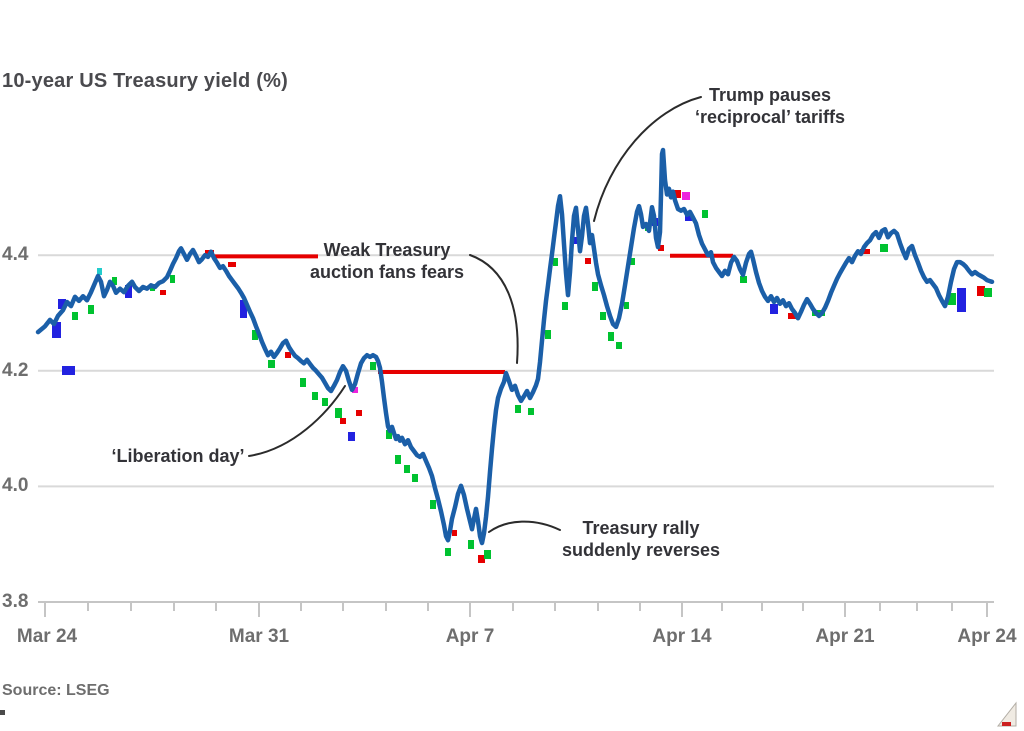 The height and width of the screenshot is (731, 1024). What do you see at coordinates (387, 250) in the screenshot?
I see `annotation-weak-line1: Weak Treasury` at bounding box center [387, 250].